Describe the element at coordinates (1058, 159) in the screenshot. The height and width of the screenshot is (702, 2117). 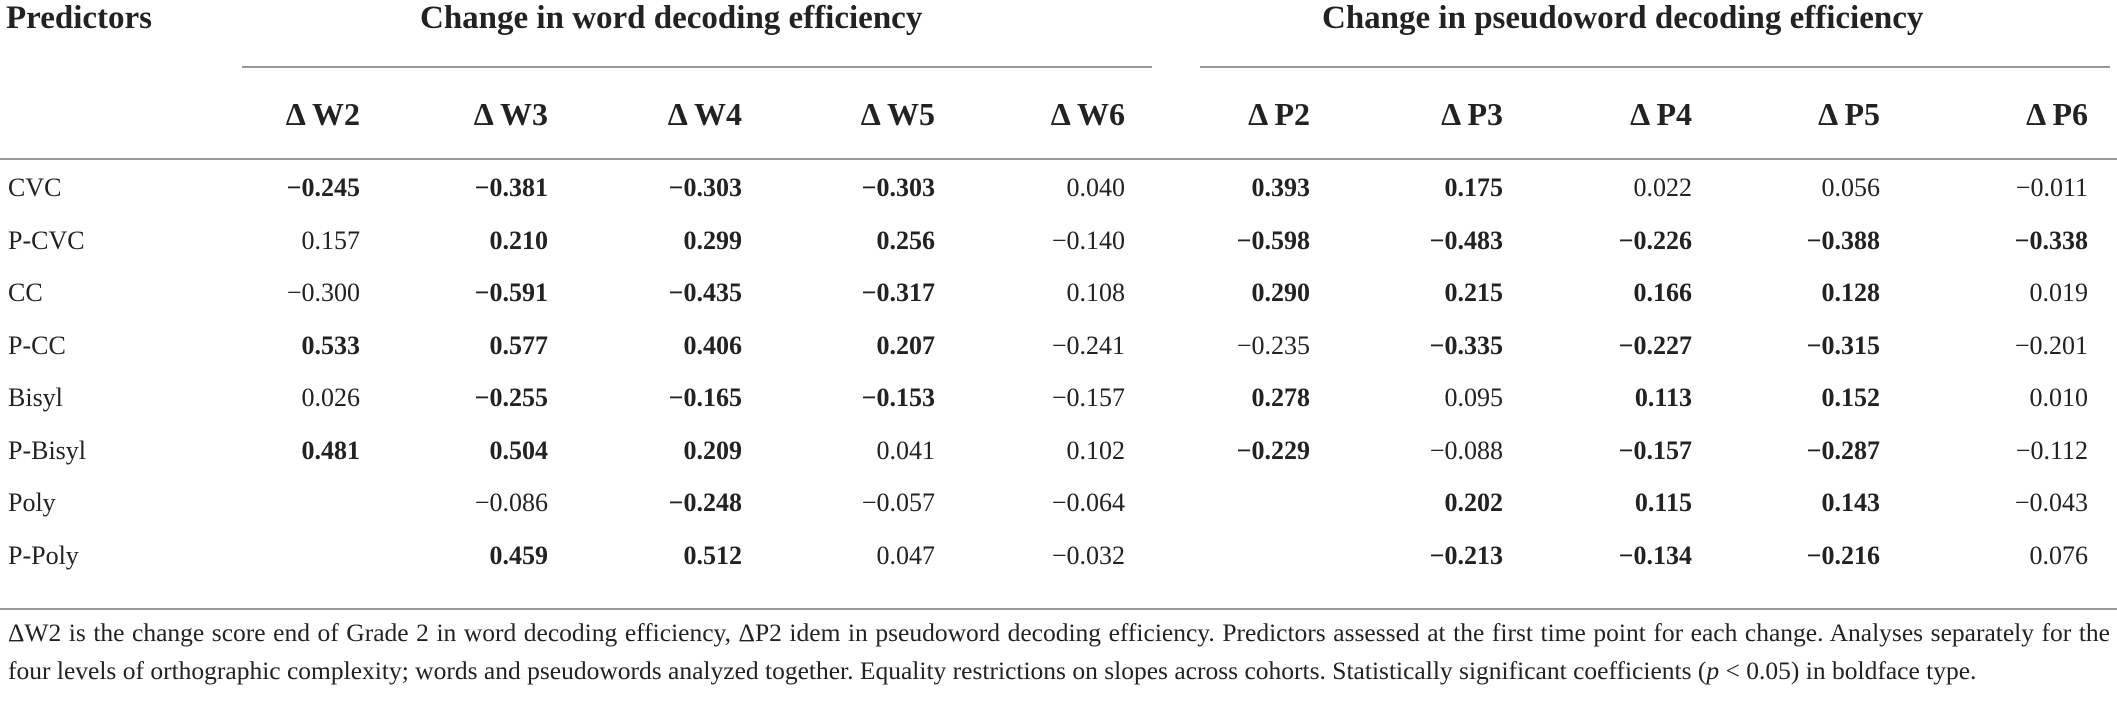
I see `header-bottom-rule` at that location.